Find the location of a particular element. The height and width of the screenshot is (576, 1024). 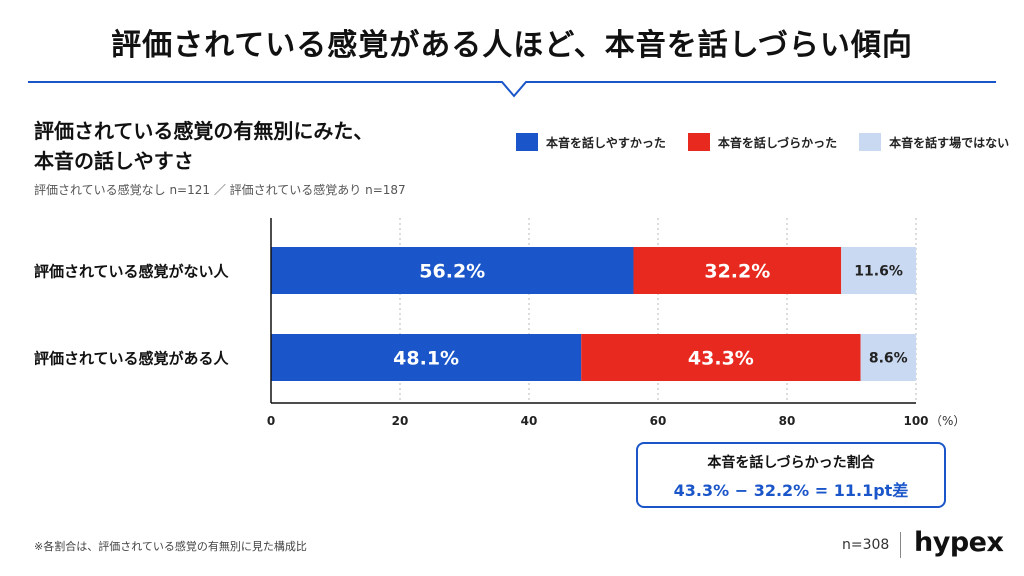

x-tick-label: 80 is located at coordinates (787, 421).